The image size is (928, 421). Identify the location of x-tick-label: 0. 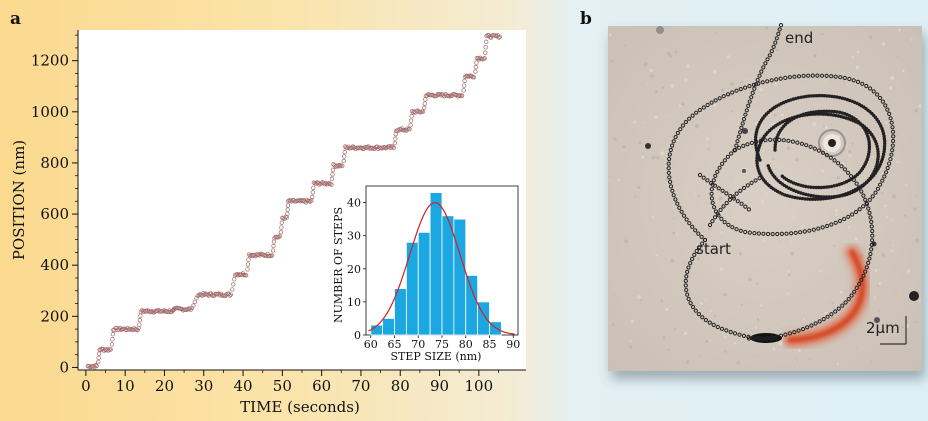
(86, 386).